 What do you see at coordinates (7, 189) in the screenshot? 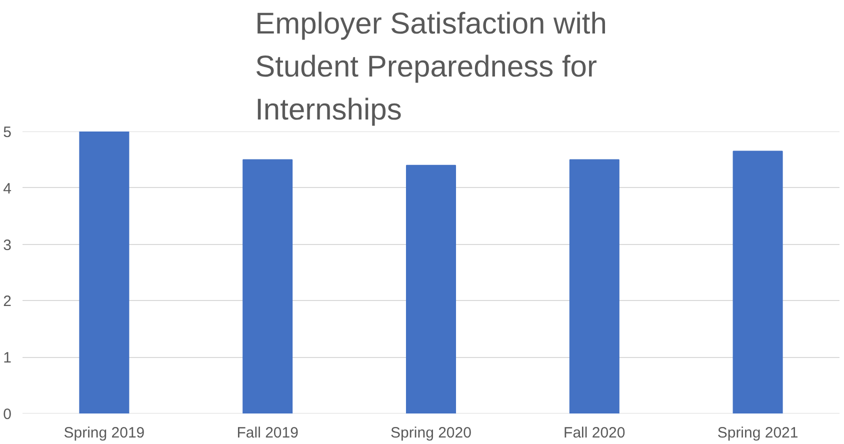
I see `y-tick-label: 4` at bounding box center [7, 189].